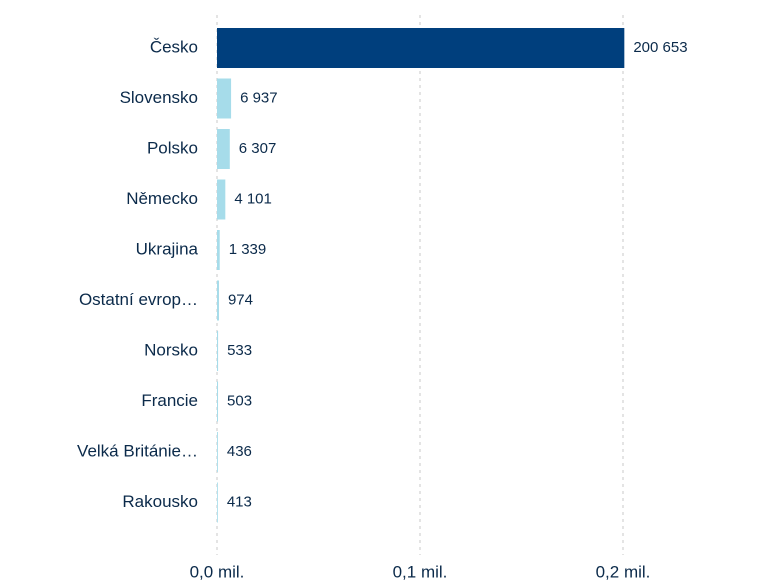 This screenshot has height=583, width=779. What do you see at coordinates (239, 451) in the screenshot?
I see `value-label: 436` at bounding box center [239, 451].